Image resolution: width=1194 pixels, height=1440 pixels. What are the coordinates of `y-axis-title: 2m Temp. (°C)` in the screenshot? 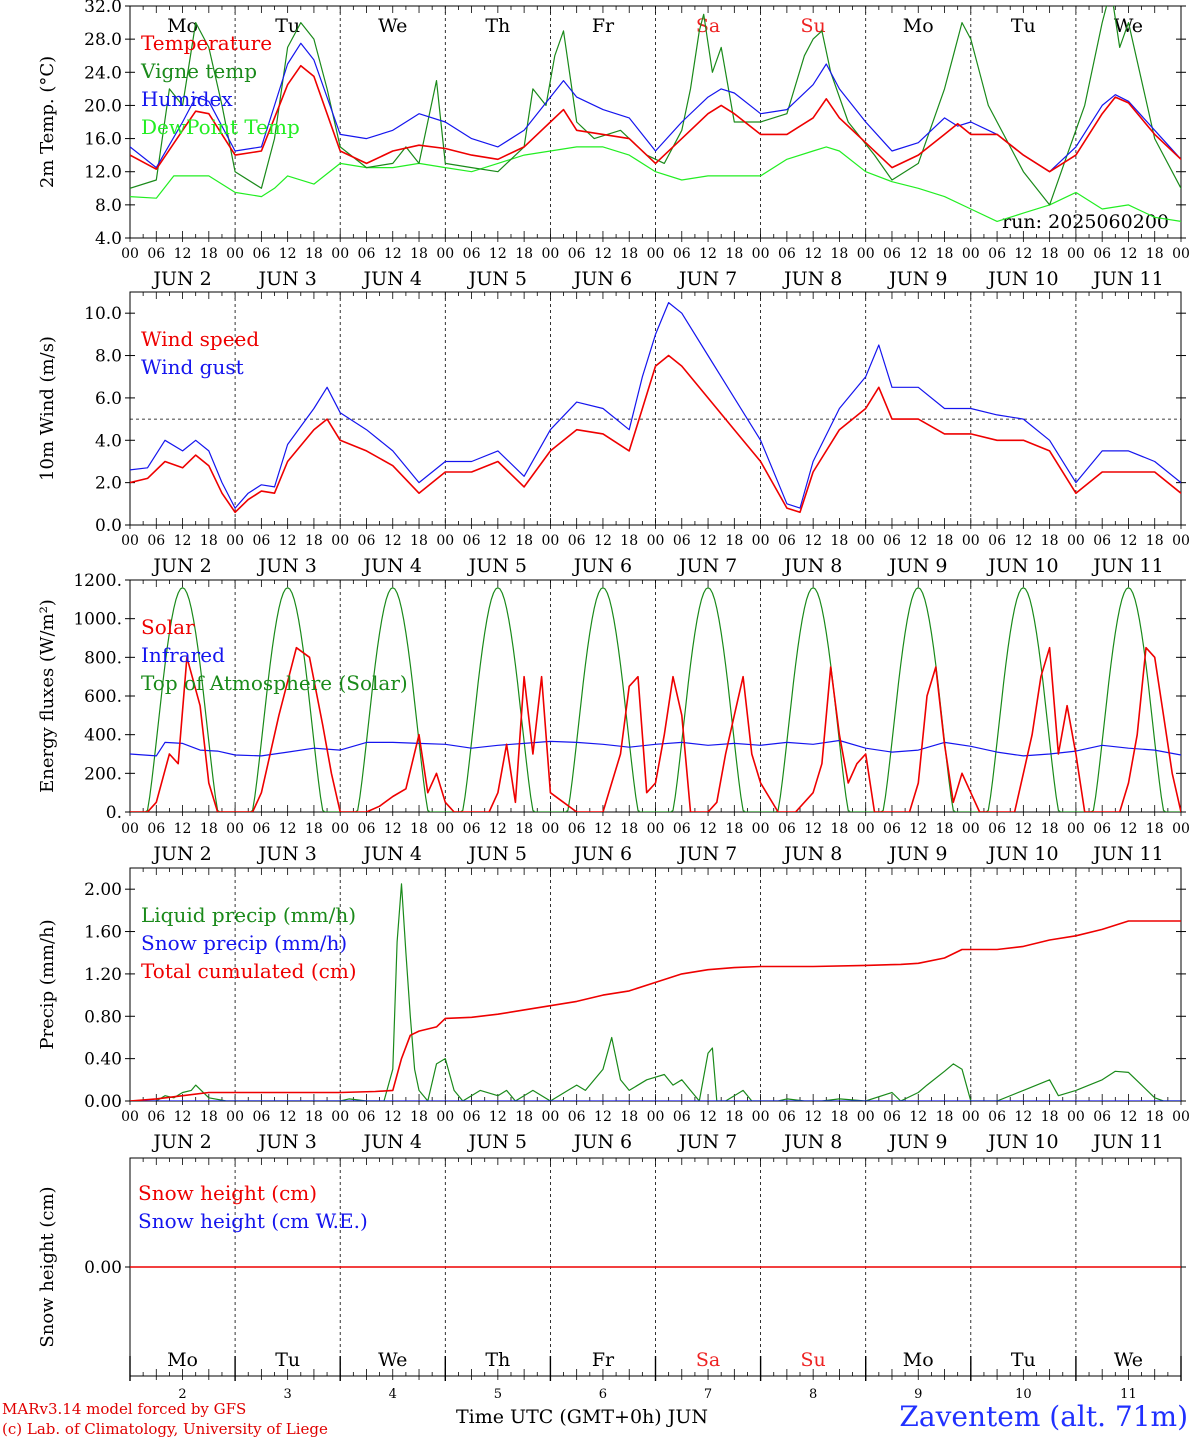 It's located at (47, 122).